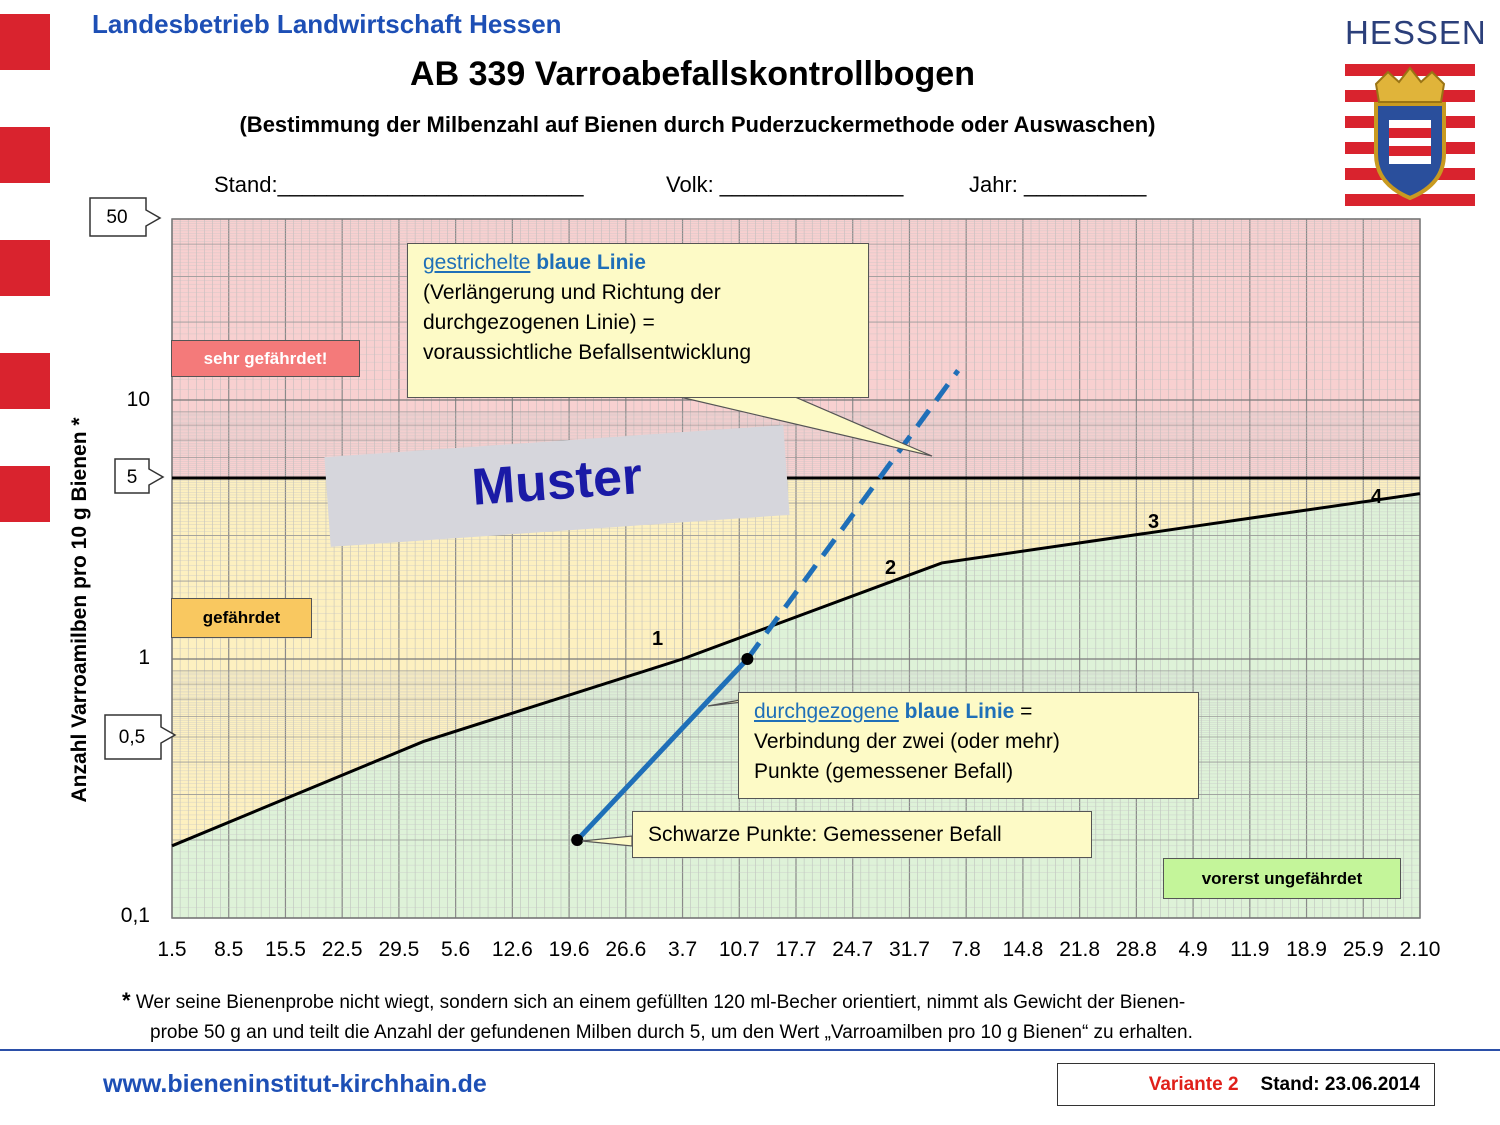  I want to click on x-tick-label: 24.7, so click(852, 949).